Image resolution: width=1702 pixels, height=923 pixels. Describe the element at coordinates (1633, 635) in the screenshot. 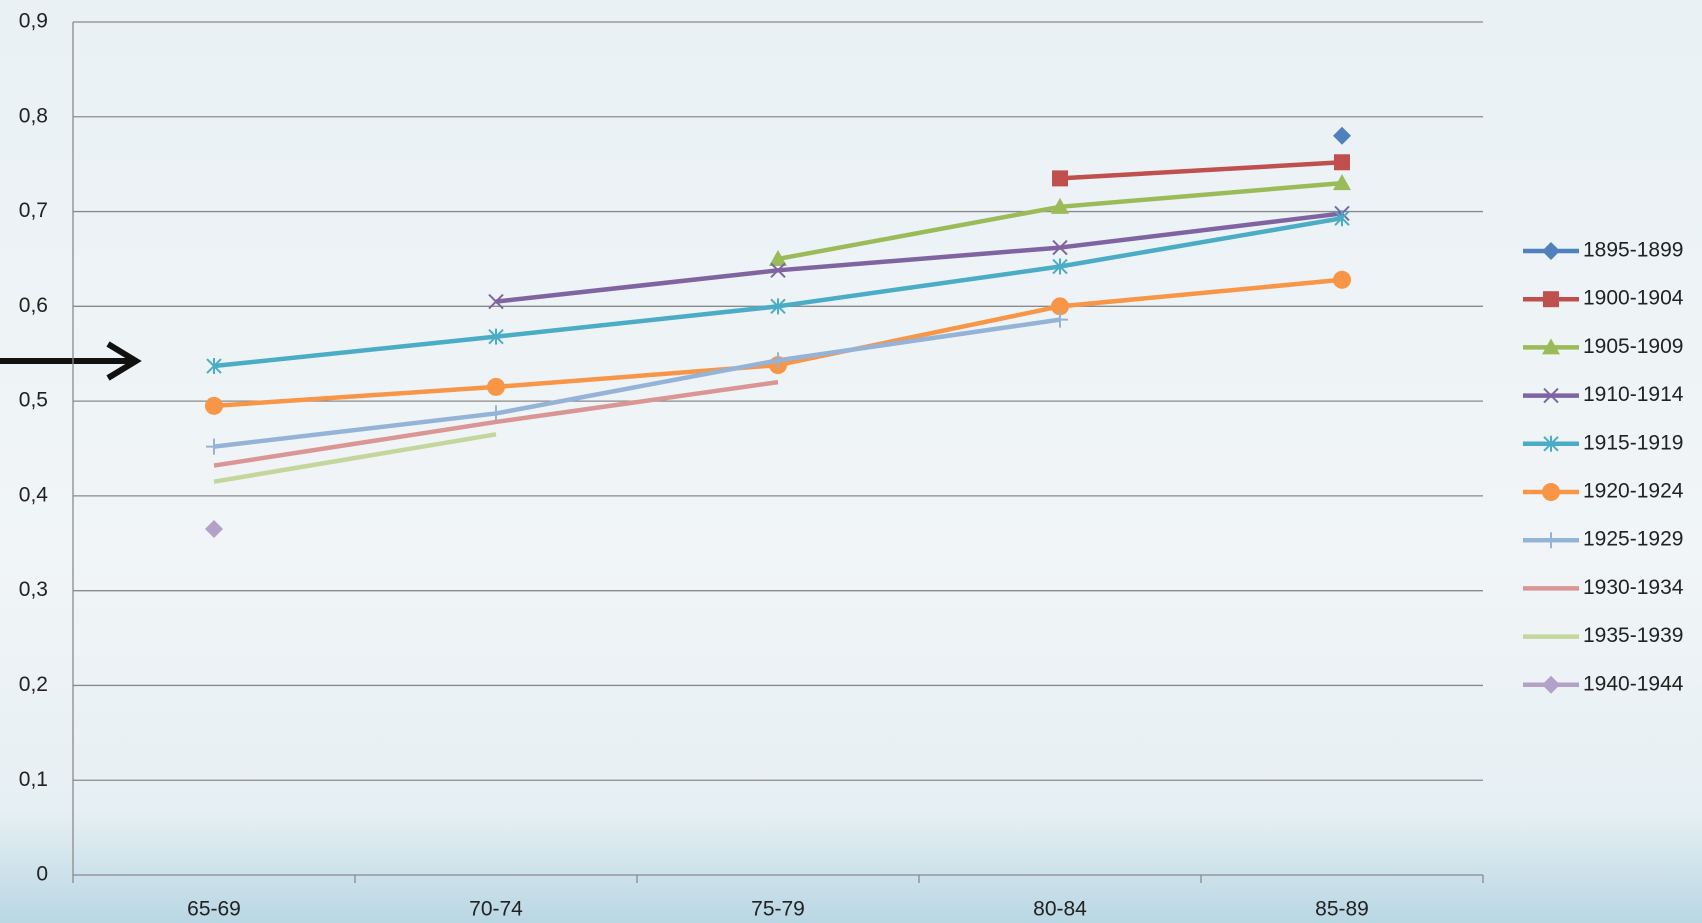

I see `legend-label: 1935-1939` at that location.